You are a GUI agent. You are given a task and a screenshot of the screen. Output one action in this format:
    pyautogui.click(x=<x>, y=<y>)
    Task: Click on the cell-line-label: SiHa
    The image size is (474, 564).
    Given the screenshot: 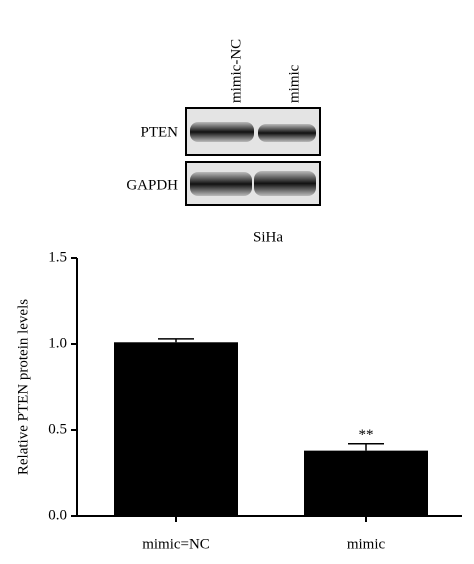 What is the action you would take?
    pyautogui.click(x=268, y=237)
    